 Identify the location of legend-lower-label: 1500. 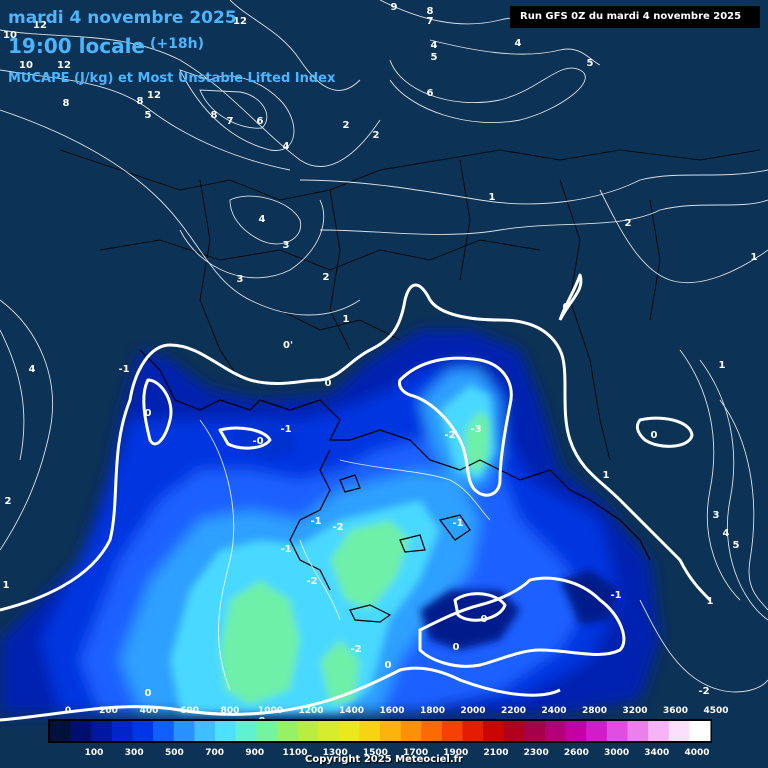
(375, 753).